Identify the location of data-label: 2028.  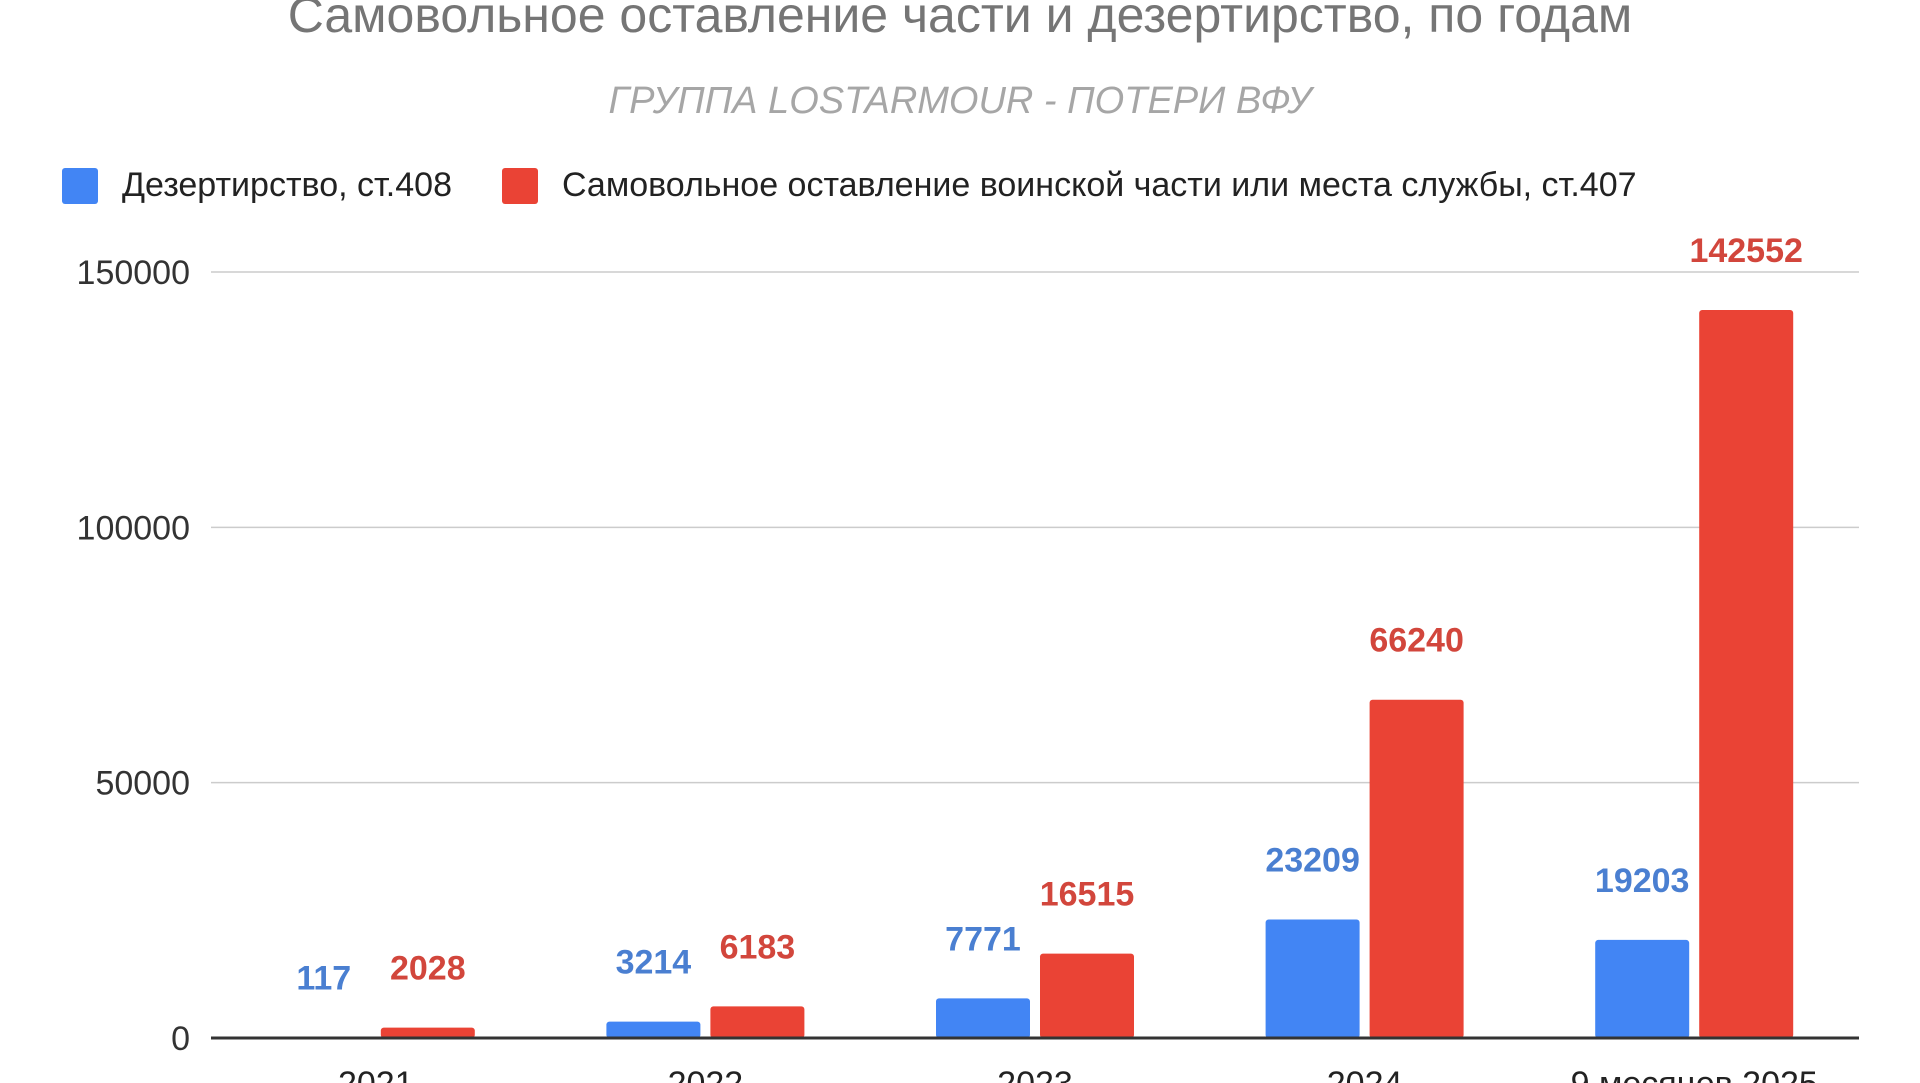
(428, 969).